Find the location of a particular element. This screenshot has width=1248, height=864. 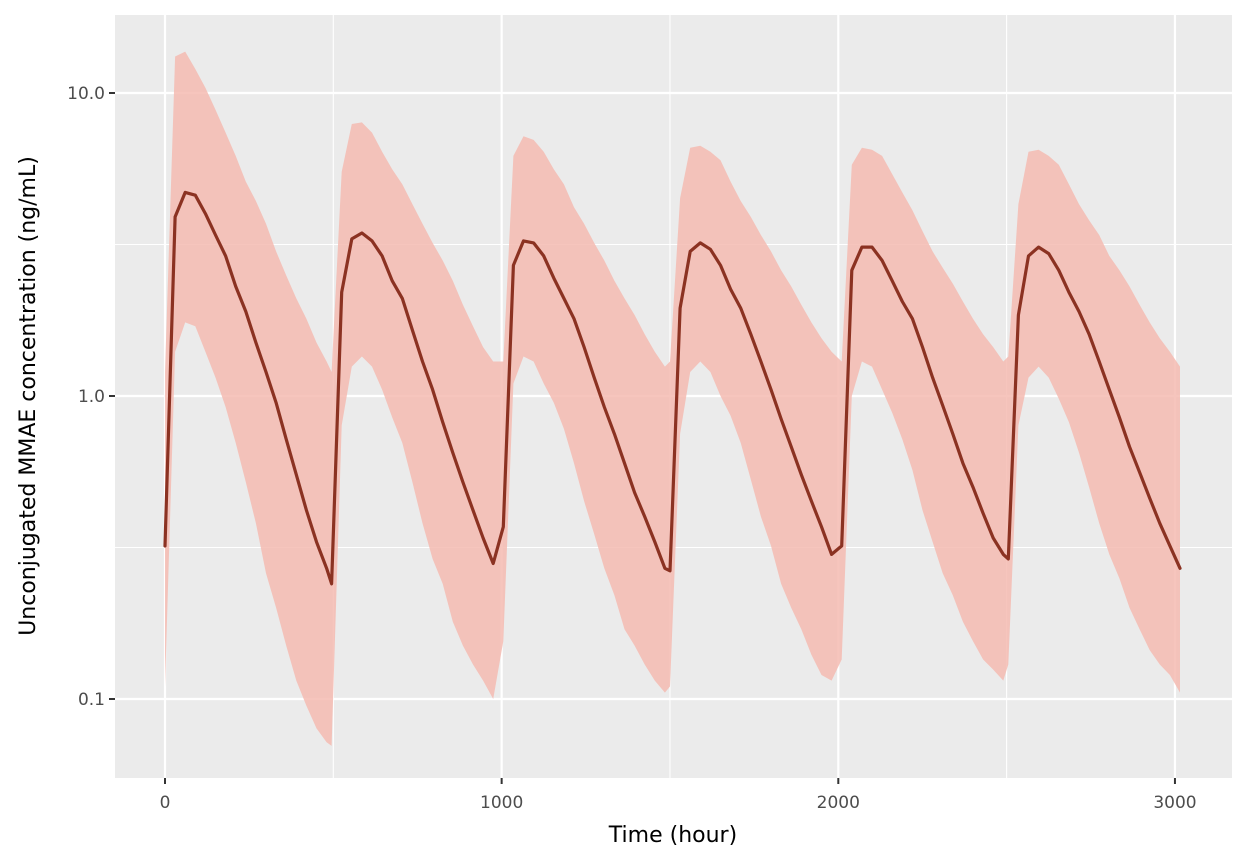

y-tick-label: 10.0 is located at coordinates (86, 94).